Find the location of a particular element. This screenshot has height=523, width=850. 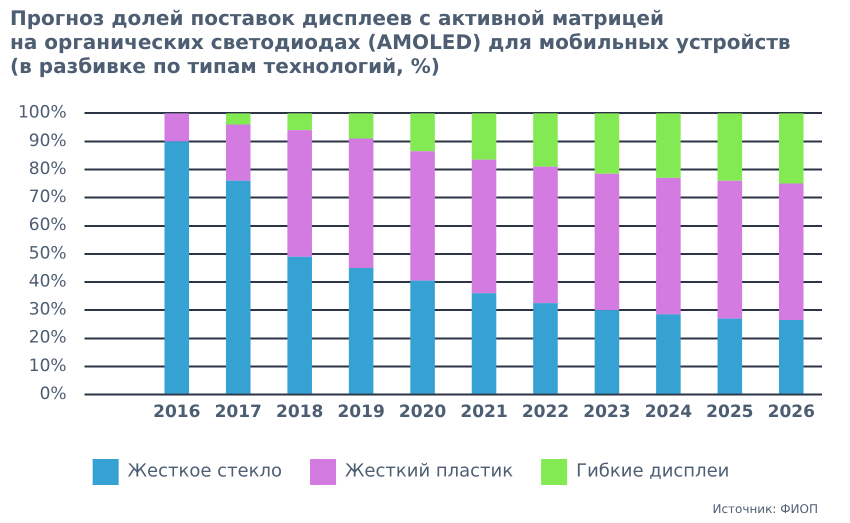

y-tick-label: 80% is located at coordinates (47, 168).